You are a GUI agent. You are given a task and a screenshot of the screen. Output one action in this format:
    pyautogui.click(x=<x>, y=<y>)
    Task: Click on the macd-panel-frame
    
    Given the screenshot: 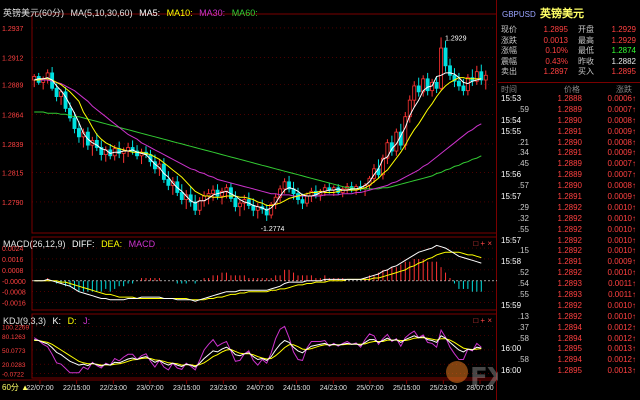 What is the action you would take?
    pyautogui.click(x=264, y=273)
    